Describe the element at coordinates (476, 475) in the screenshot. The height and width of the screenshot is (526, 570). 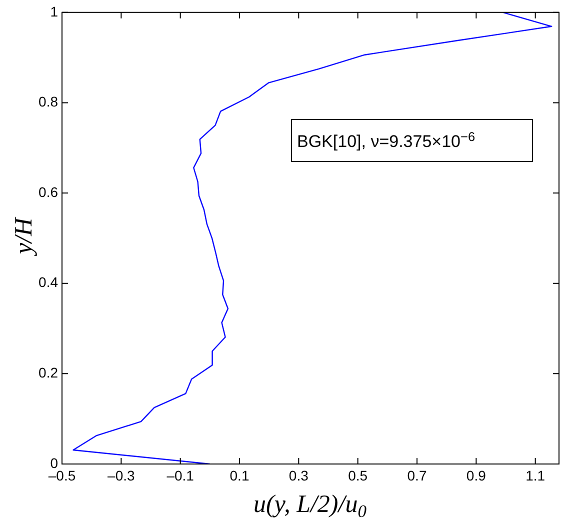
I see `x-tick-label: 0.9` at that location.